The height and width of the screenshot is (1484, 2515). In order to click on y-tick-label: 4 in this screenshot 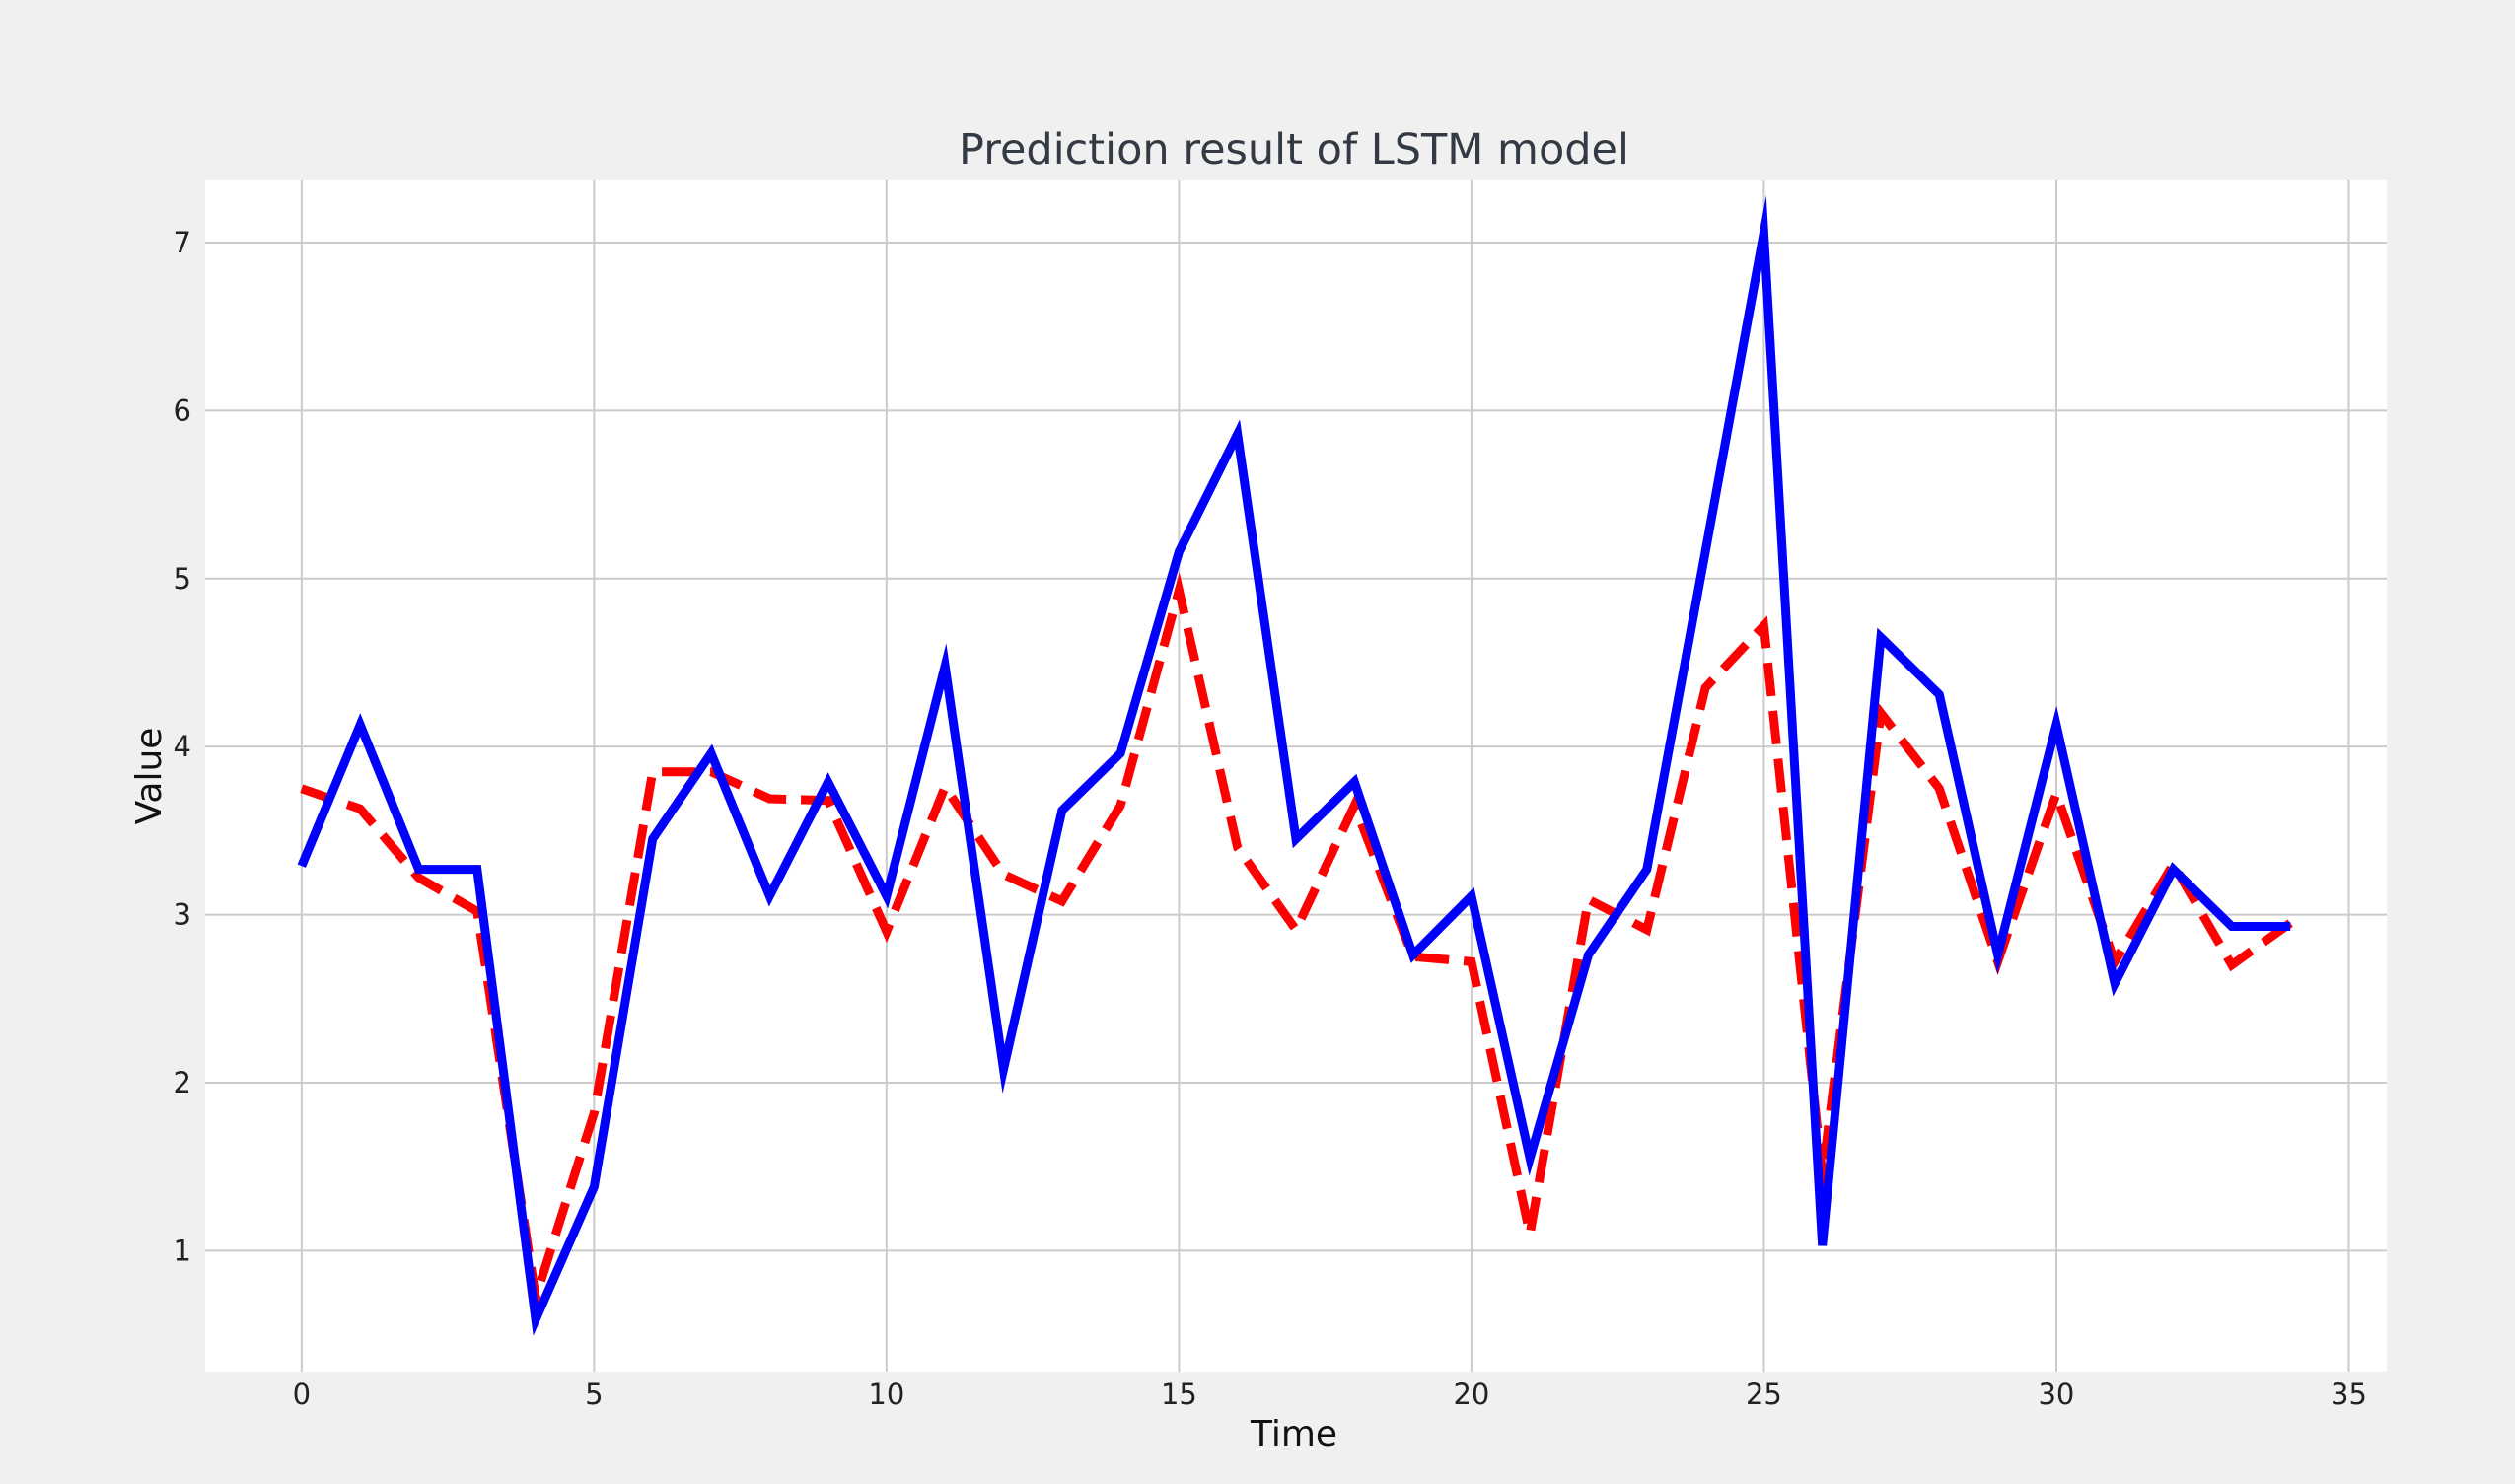, I will do `click(182, 746)`.